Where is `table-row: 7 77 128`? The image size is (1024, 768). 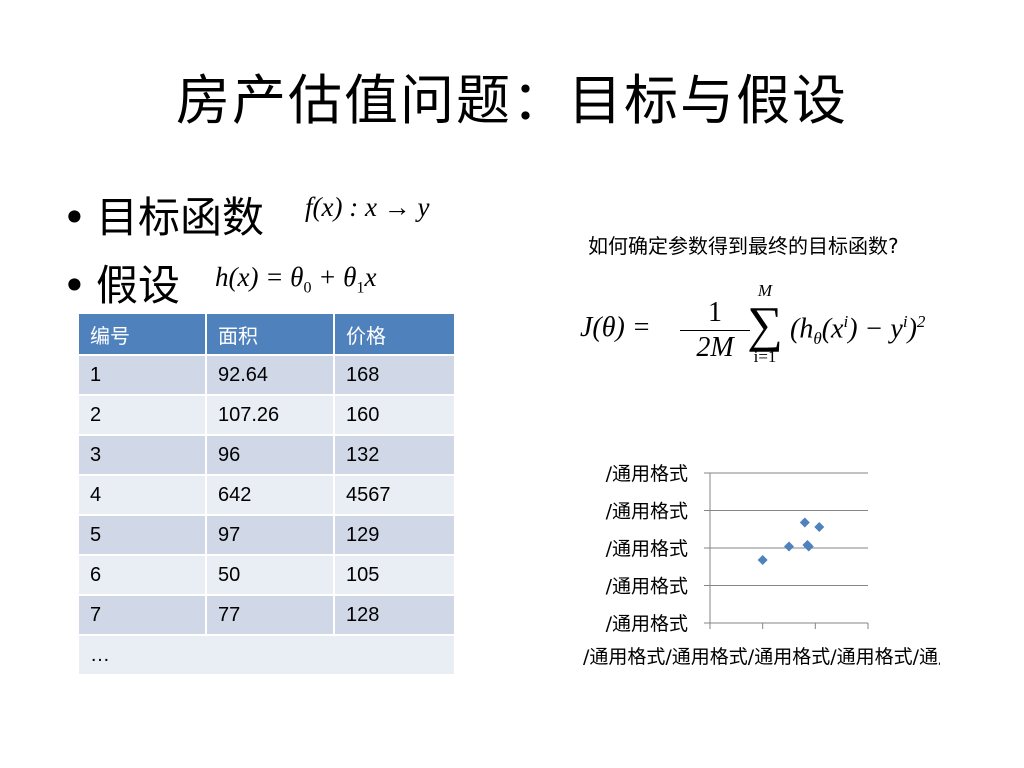
table-row: 7 77 128 is located at coordinates (266, 615).